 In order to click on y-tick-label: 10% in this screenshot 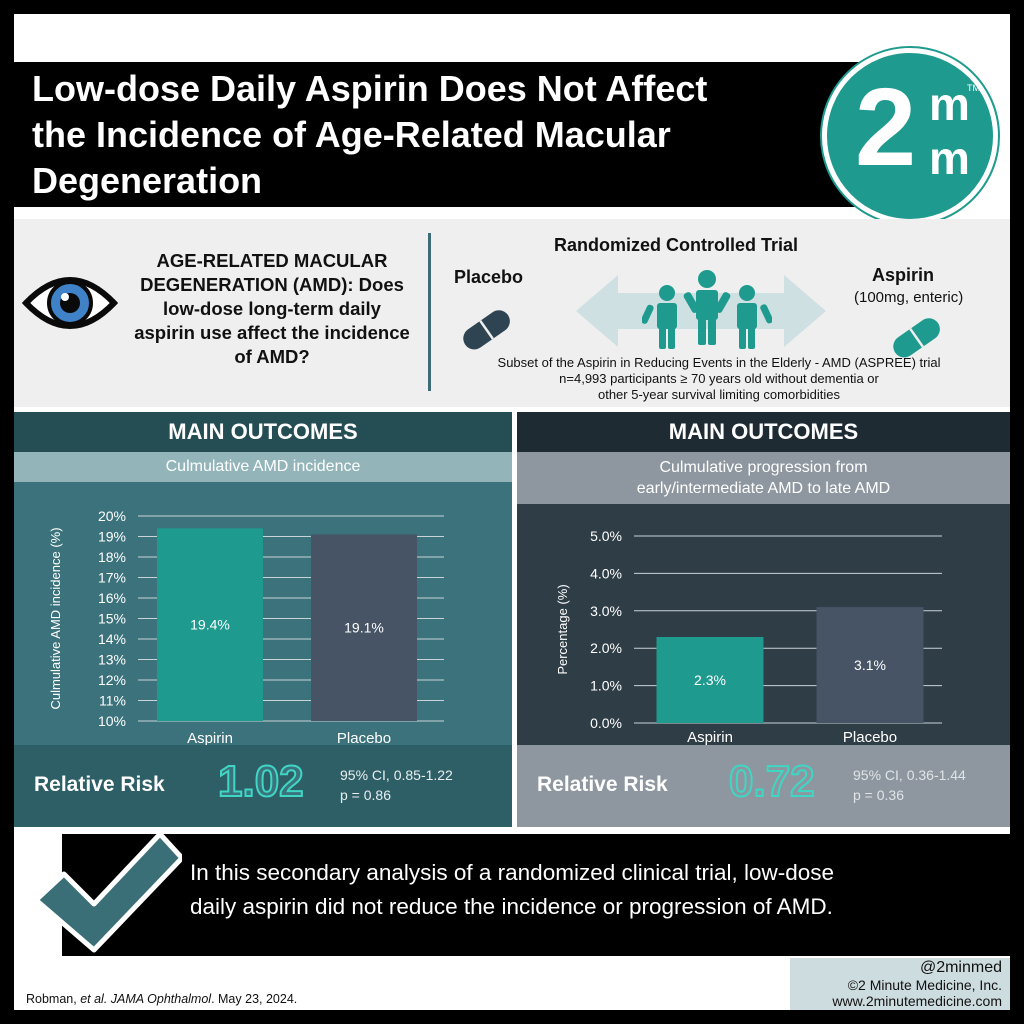, I will do `click(112, 721)`.